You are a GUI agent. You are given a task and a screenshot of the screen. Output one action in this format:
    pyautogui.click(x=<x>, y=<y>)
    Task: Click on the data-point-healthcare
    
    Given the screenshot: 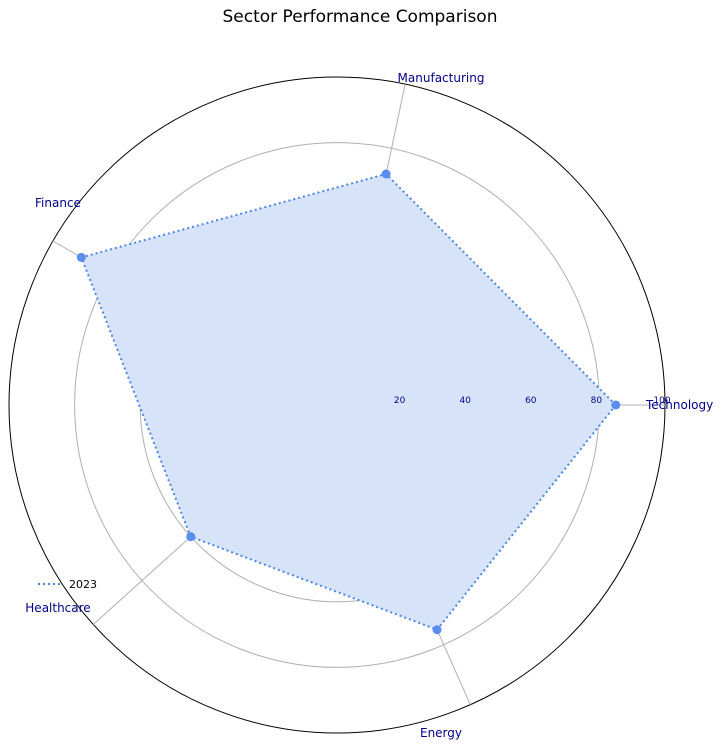 What is the action you would take?
    pyautogui.click(x=191, y=537)
    